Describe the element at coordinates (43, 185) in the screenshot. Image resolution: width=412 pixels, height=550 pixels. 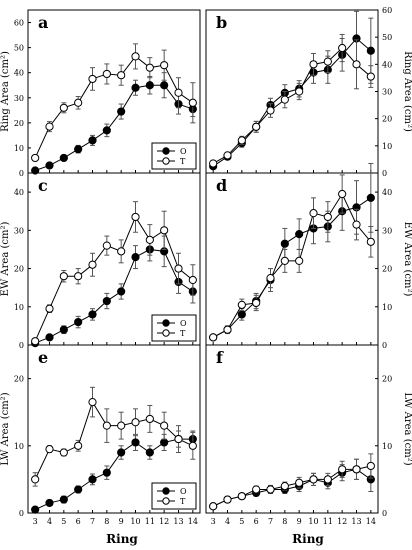
I see `panel-letter: c` at that location.